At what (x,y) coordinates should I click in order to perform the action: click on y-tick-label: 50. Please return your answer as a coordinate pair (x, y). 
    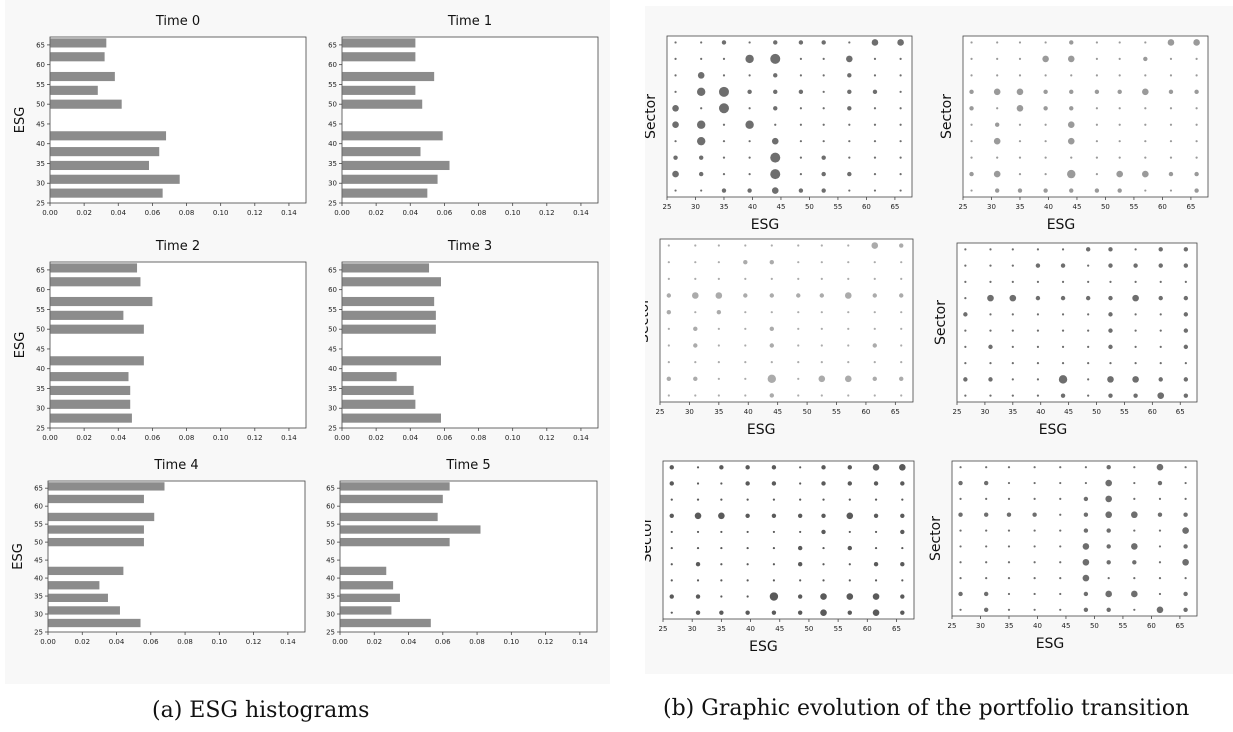
    Looking at the image, I should click on (40, 105).